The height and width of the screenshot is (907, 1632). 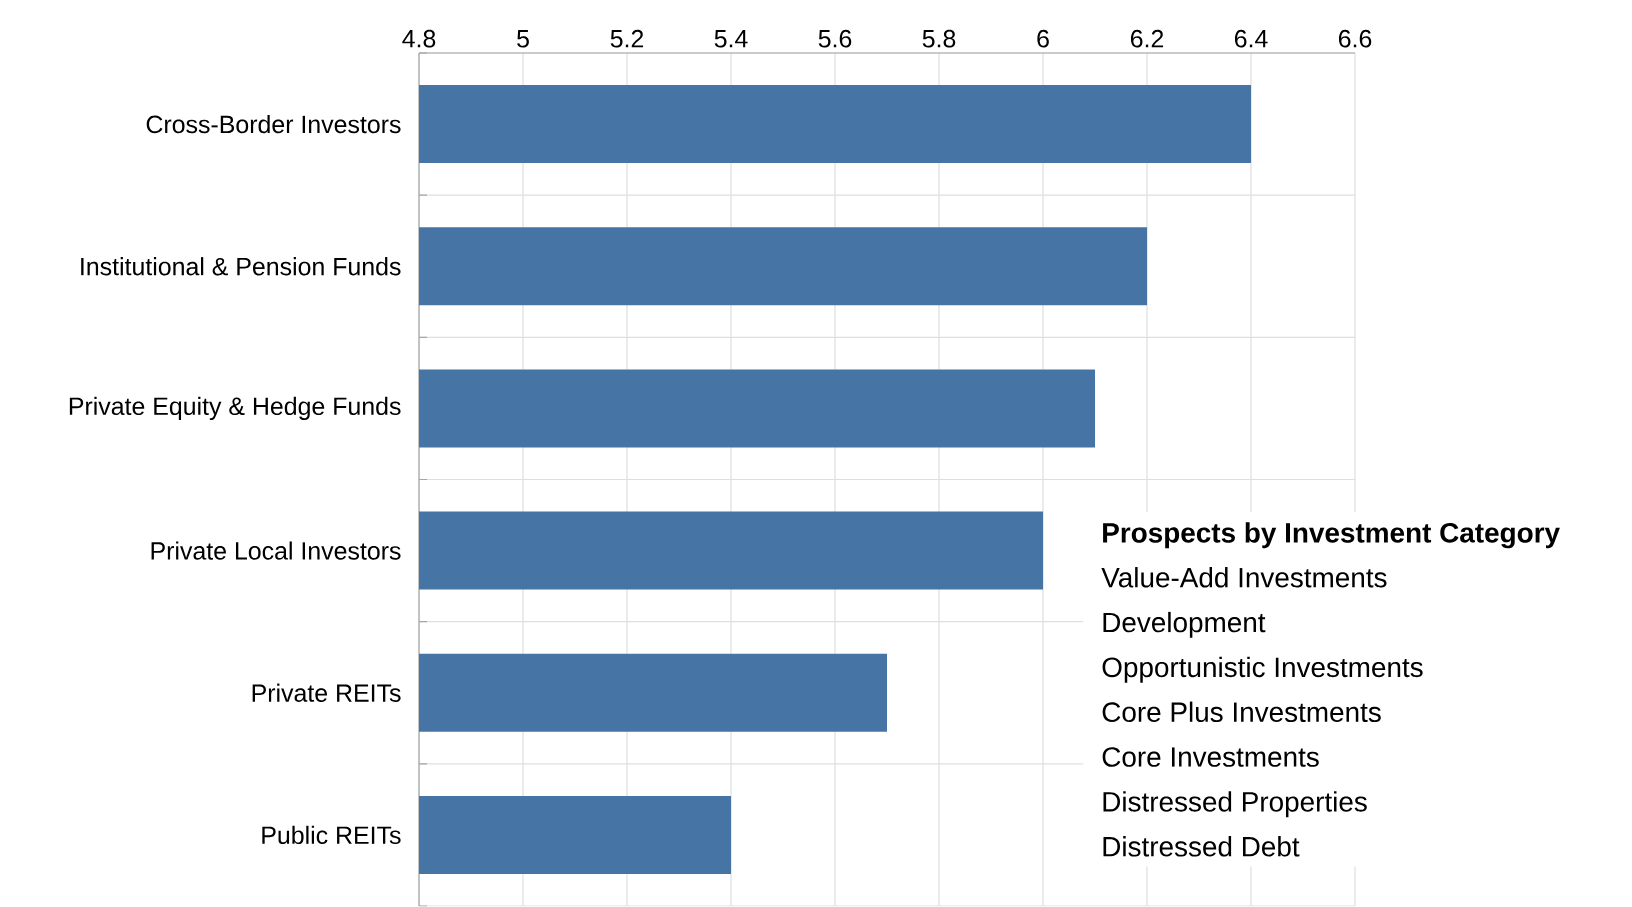 What do you see at coordinates (731, 39) in the screenshot?
I see `x-tick-label: 5.4` at bounding box center [731, 39].